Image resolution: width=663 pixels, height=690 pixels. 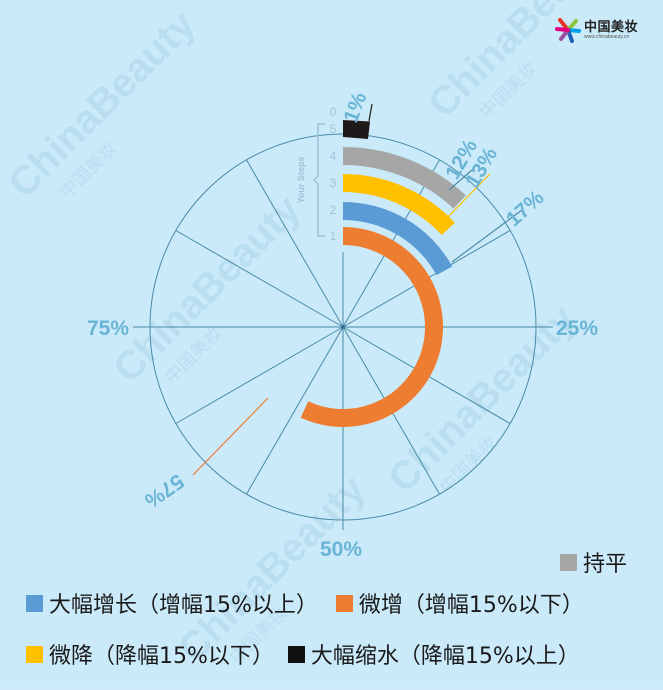 I want to click on svg-text: 5, so click(x=333, y=129).